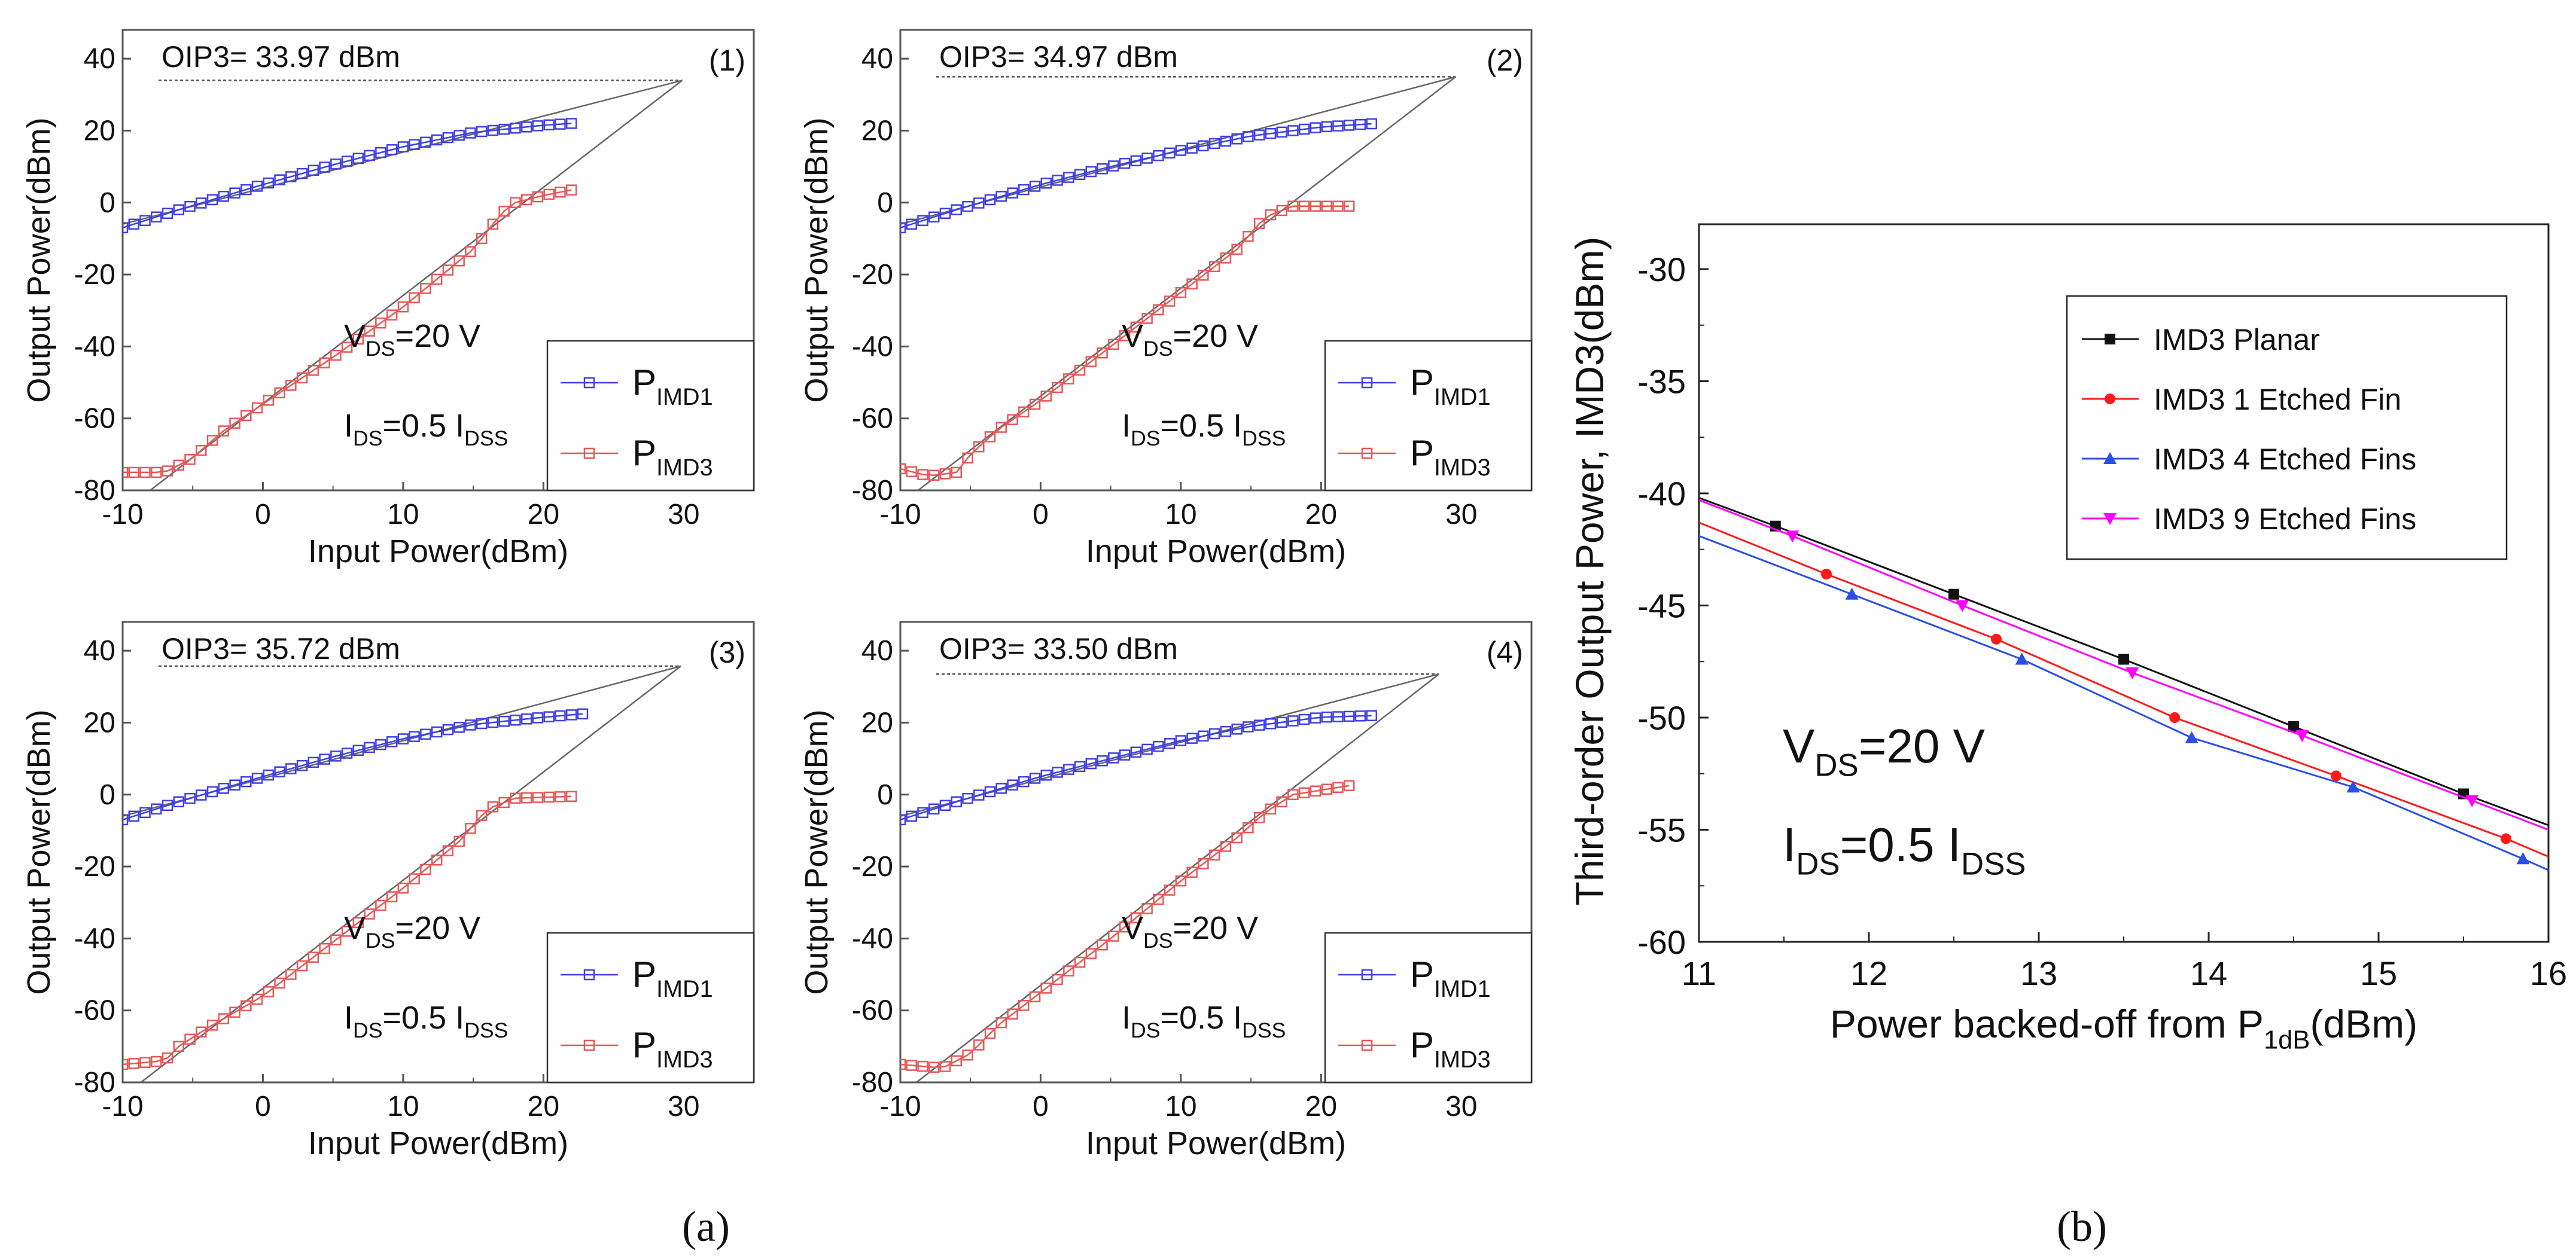 This screenshot has height=1257, width=2576. I want to click on series-3-line, so click(2123, 703).